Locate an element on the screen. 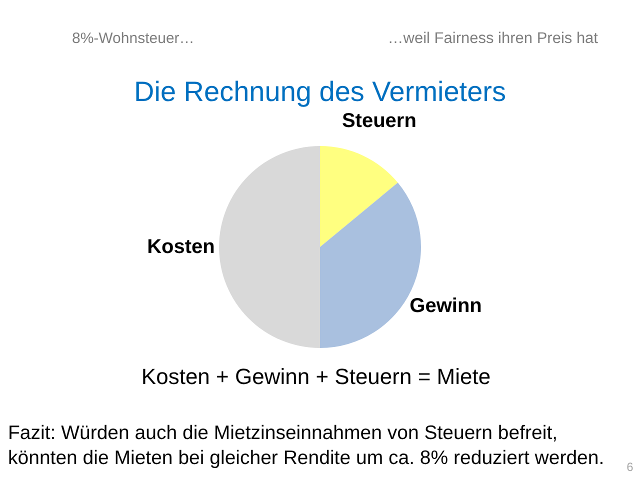 This screenshot has width=640, height=480. text: Fazit: Würden auch die Mietzinseinnahmen von Steuern befreit, könnten die Mieten bei gleicher Rendite um ca. 8% reduziert werden. is located at coordinates (306, 445).